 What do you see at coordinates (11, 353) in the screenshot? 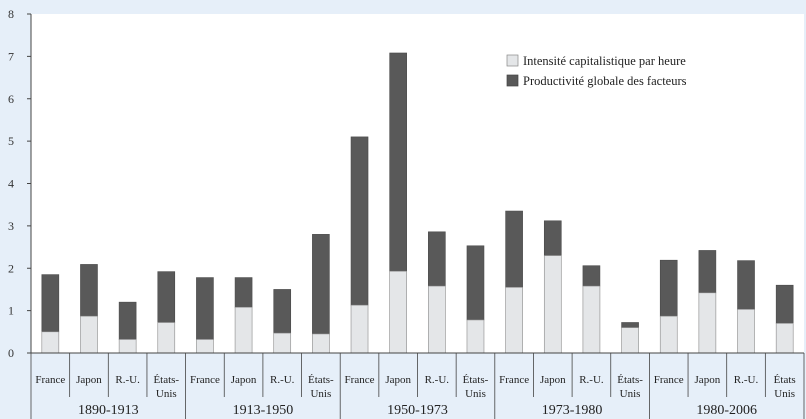
I see `y-tick-label: 0` at bounding box center [11, 353].